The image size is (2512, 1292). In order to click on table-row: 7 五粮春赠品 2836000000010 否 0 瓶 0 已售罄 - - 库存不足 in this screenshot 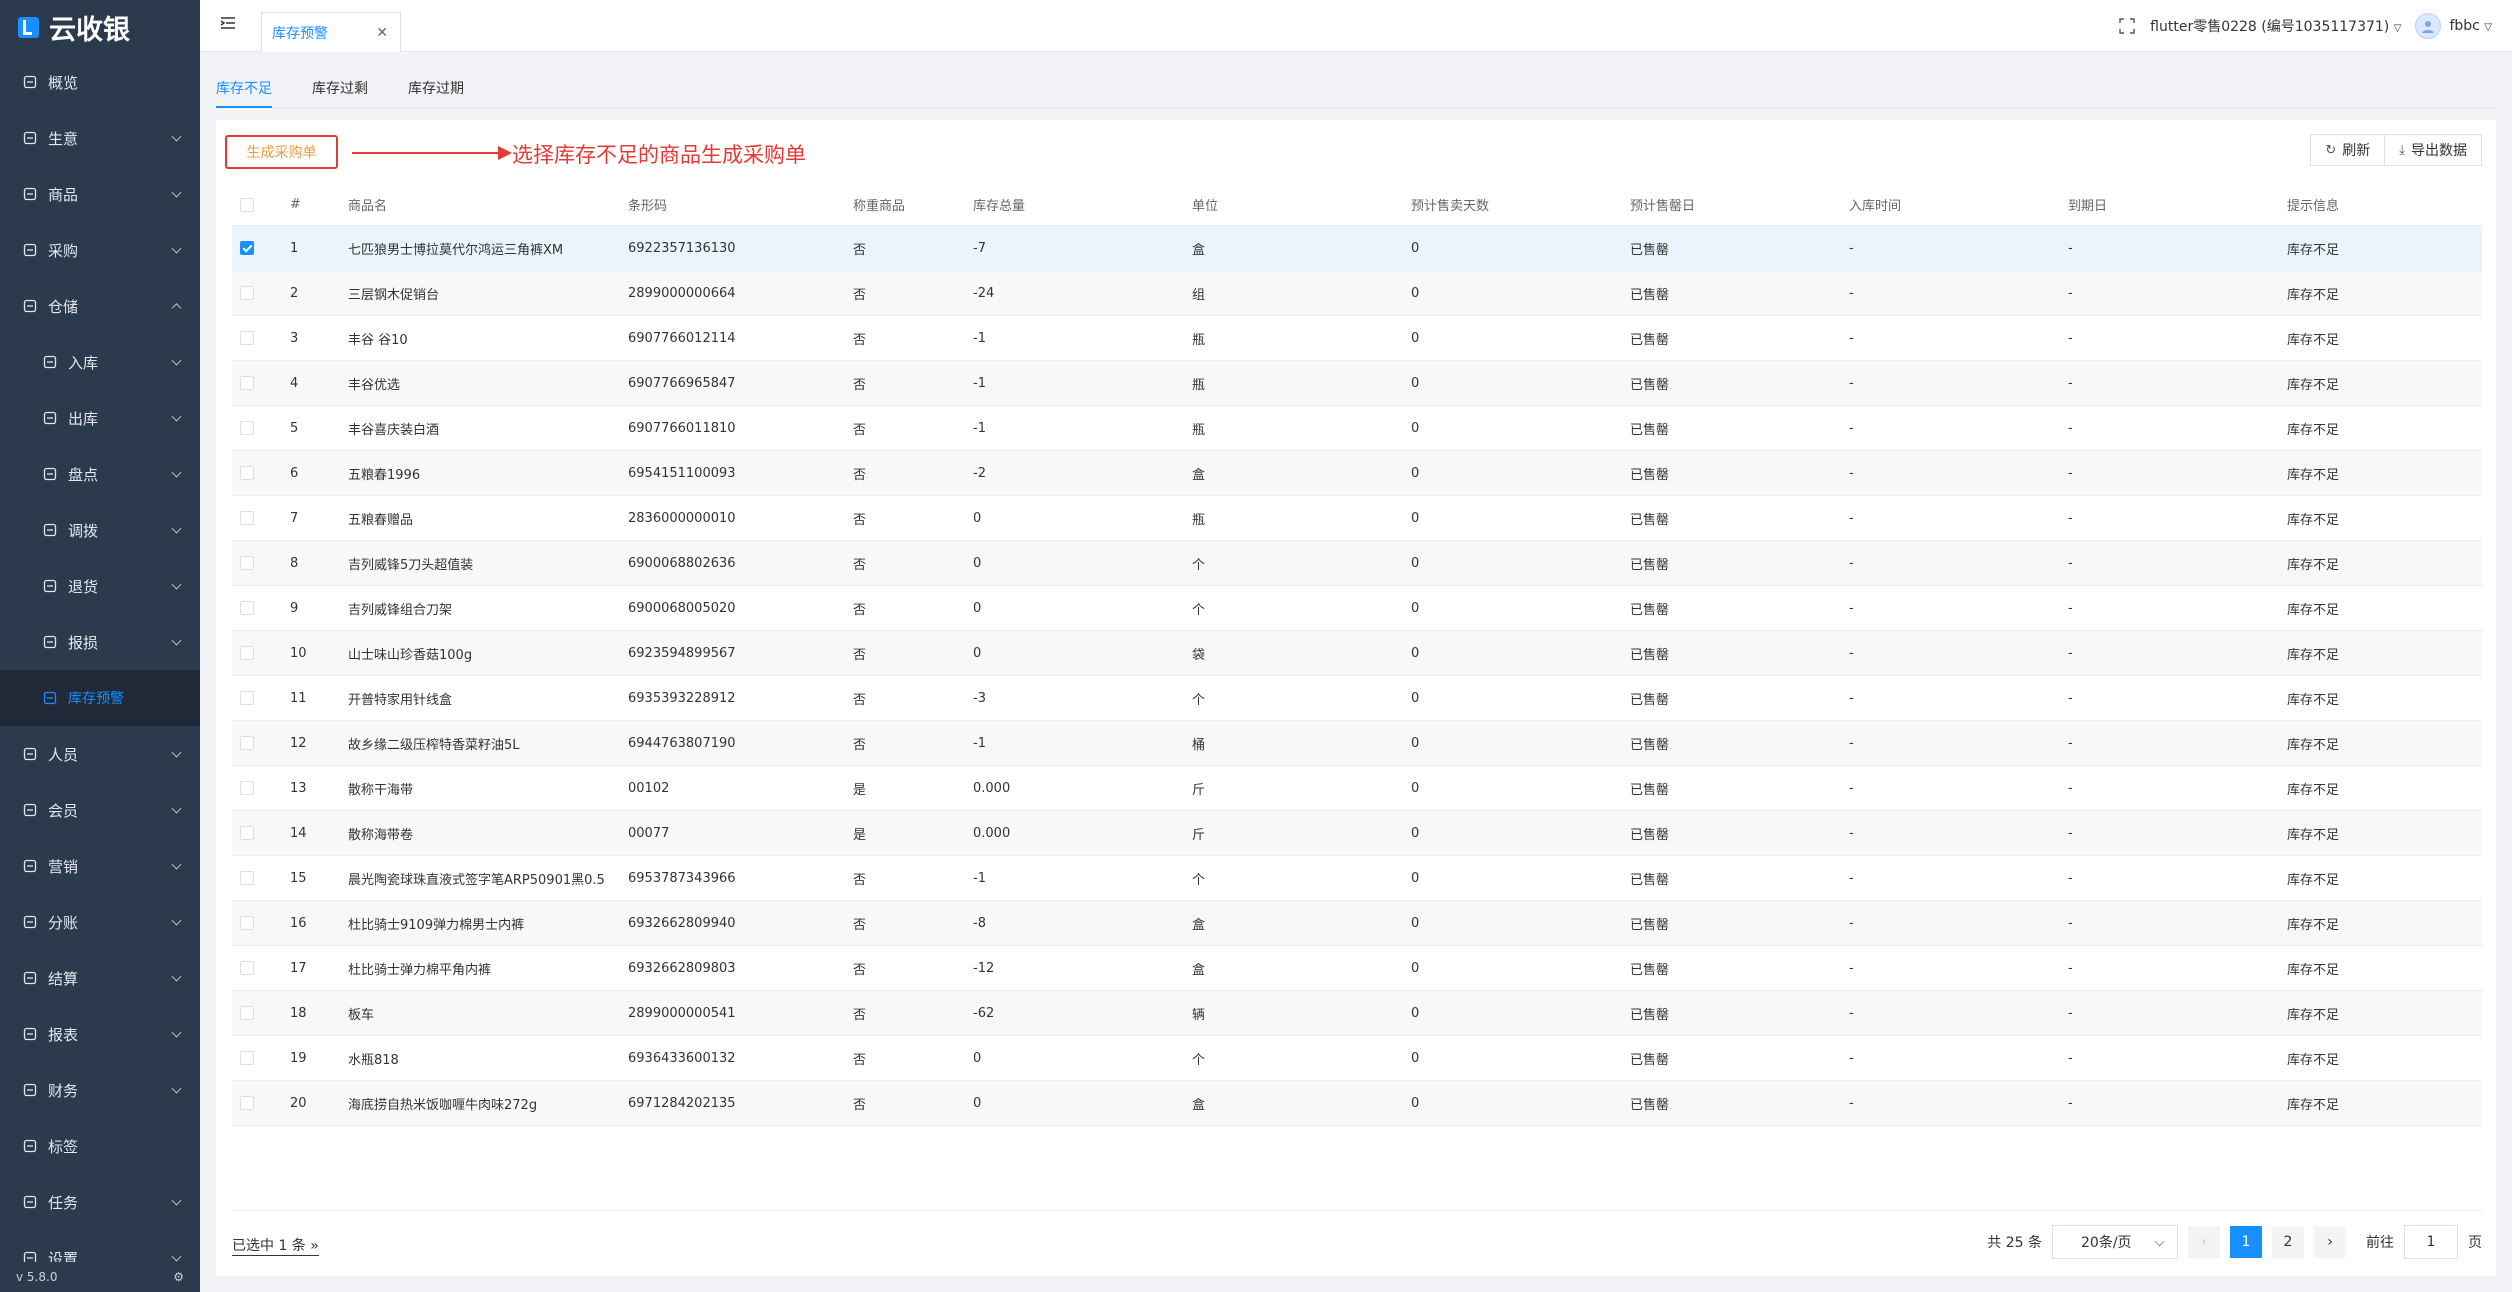, I will do `click(1357, 518)`.